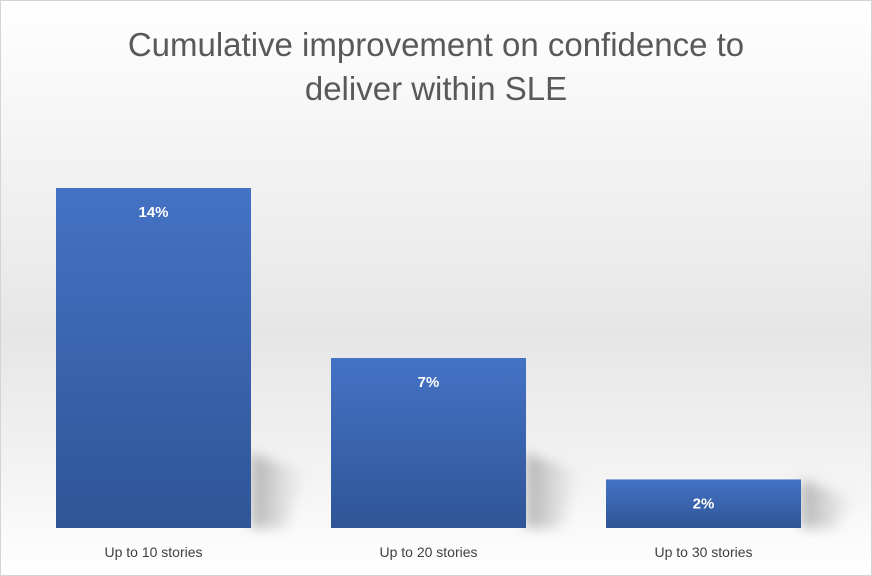  I want to click on x-tick-label-3: Up to 30 stories, so click(703, 552).